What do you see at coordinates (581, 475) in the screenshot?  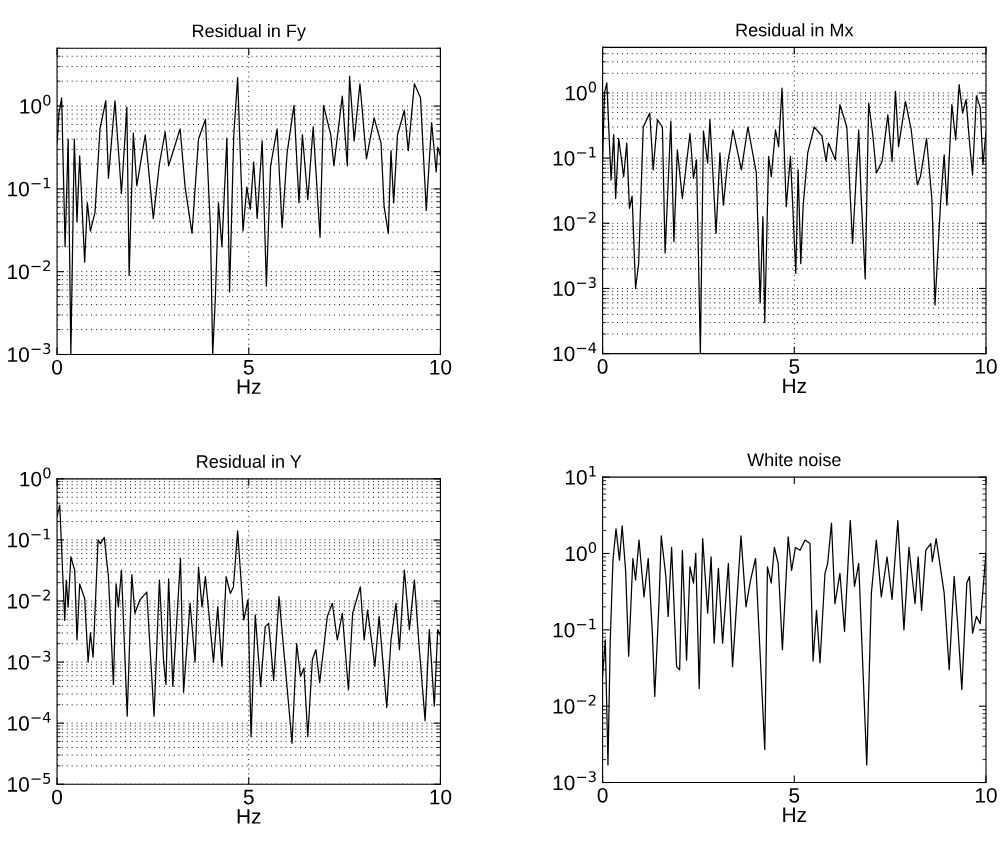 I see `y-tick-label: 10$^{1}$` at bounding box center [581, 475].